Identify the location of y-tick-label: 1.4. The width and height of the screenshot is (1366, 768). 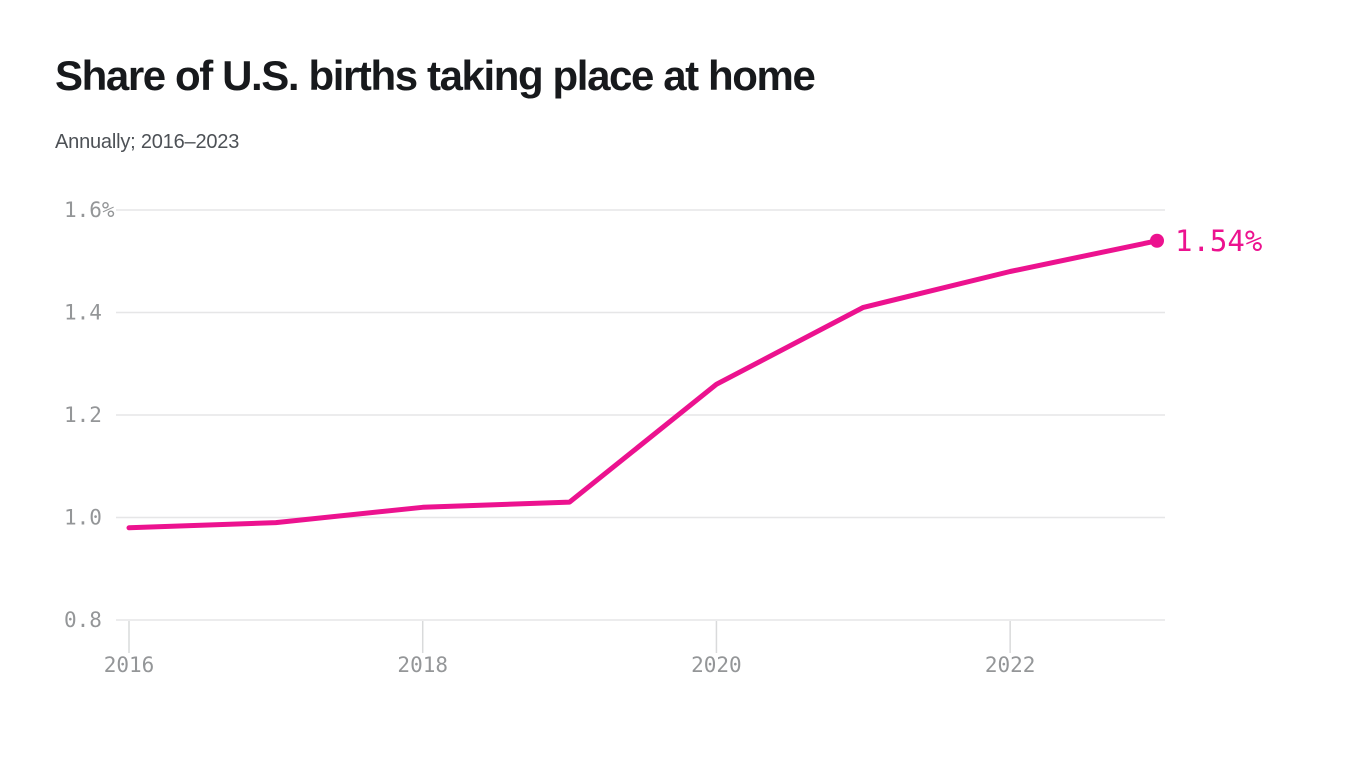
(83, 313).